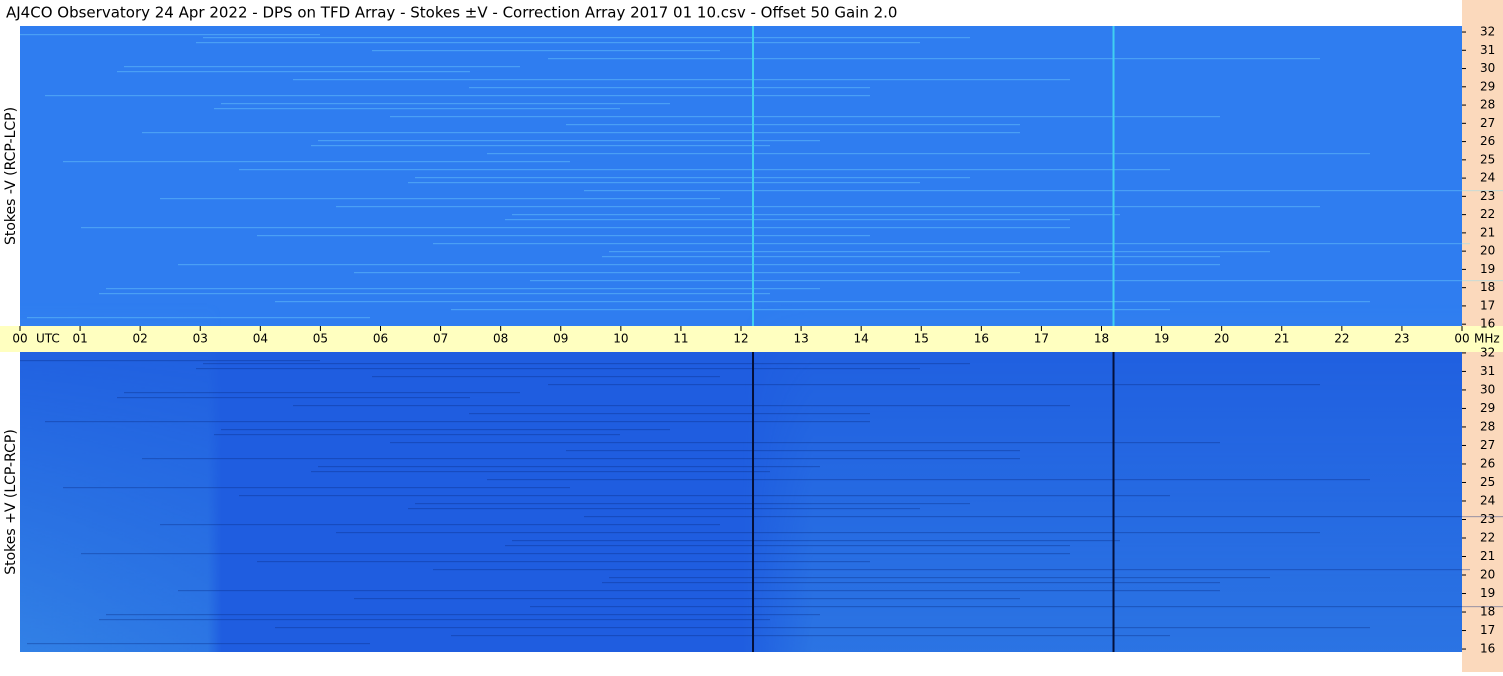 This screenshot has width=1503, height=676. I want to click on x-tick-label: 11, so click(680, 339).